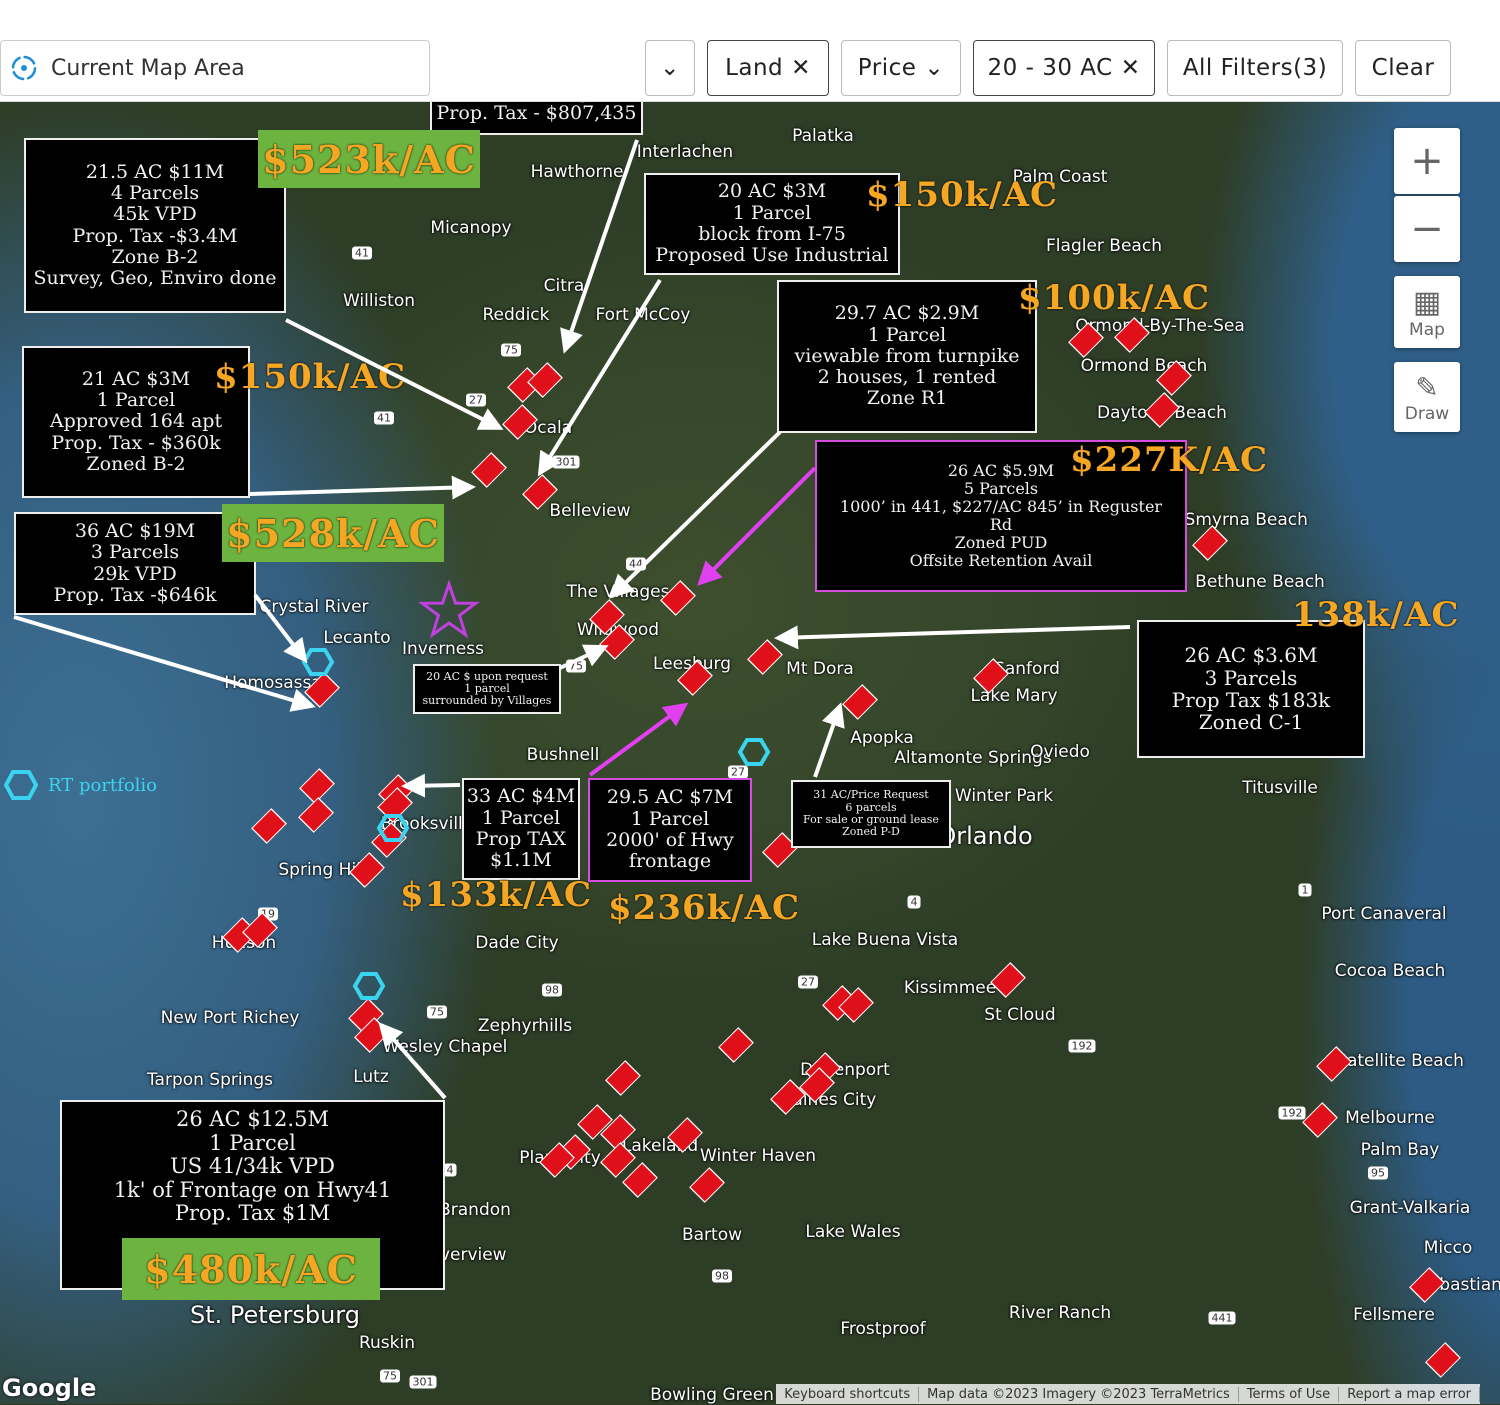  I want to click on city-label: Melbourne, so click(1390, 1118).